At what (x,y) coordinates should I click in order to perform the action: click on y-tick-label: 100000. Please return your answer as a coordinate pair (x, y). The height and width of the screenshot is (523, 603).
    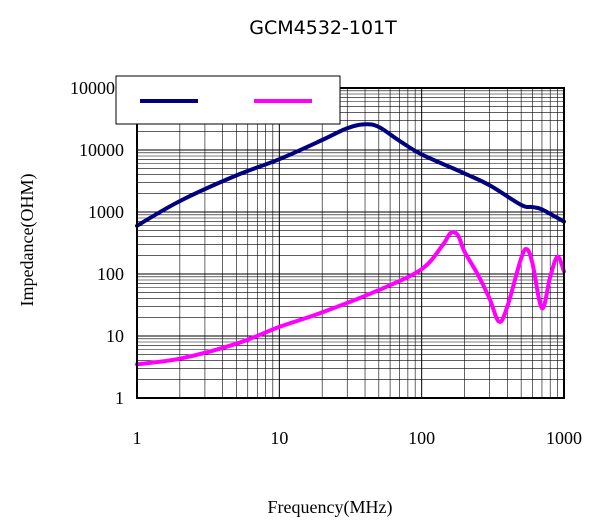
    Looking at the image, I should click on (97, 88).